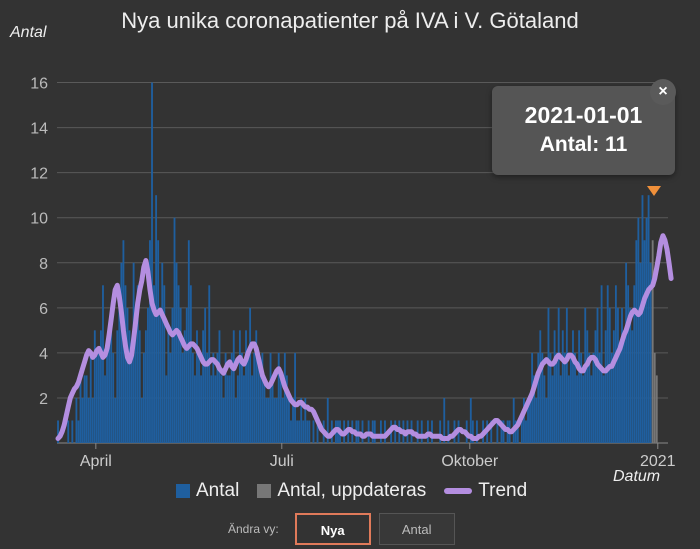  What do you see at coordinates (485, 491) in the screenshot?
I see `legend-item-trend: Trend` at bounding box center [485, 491].